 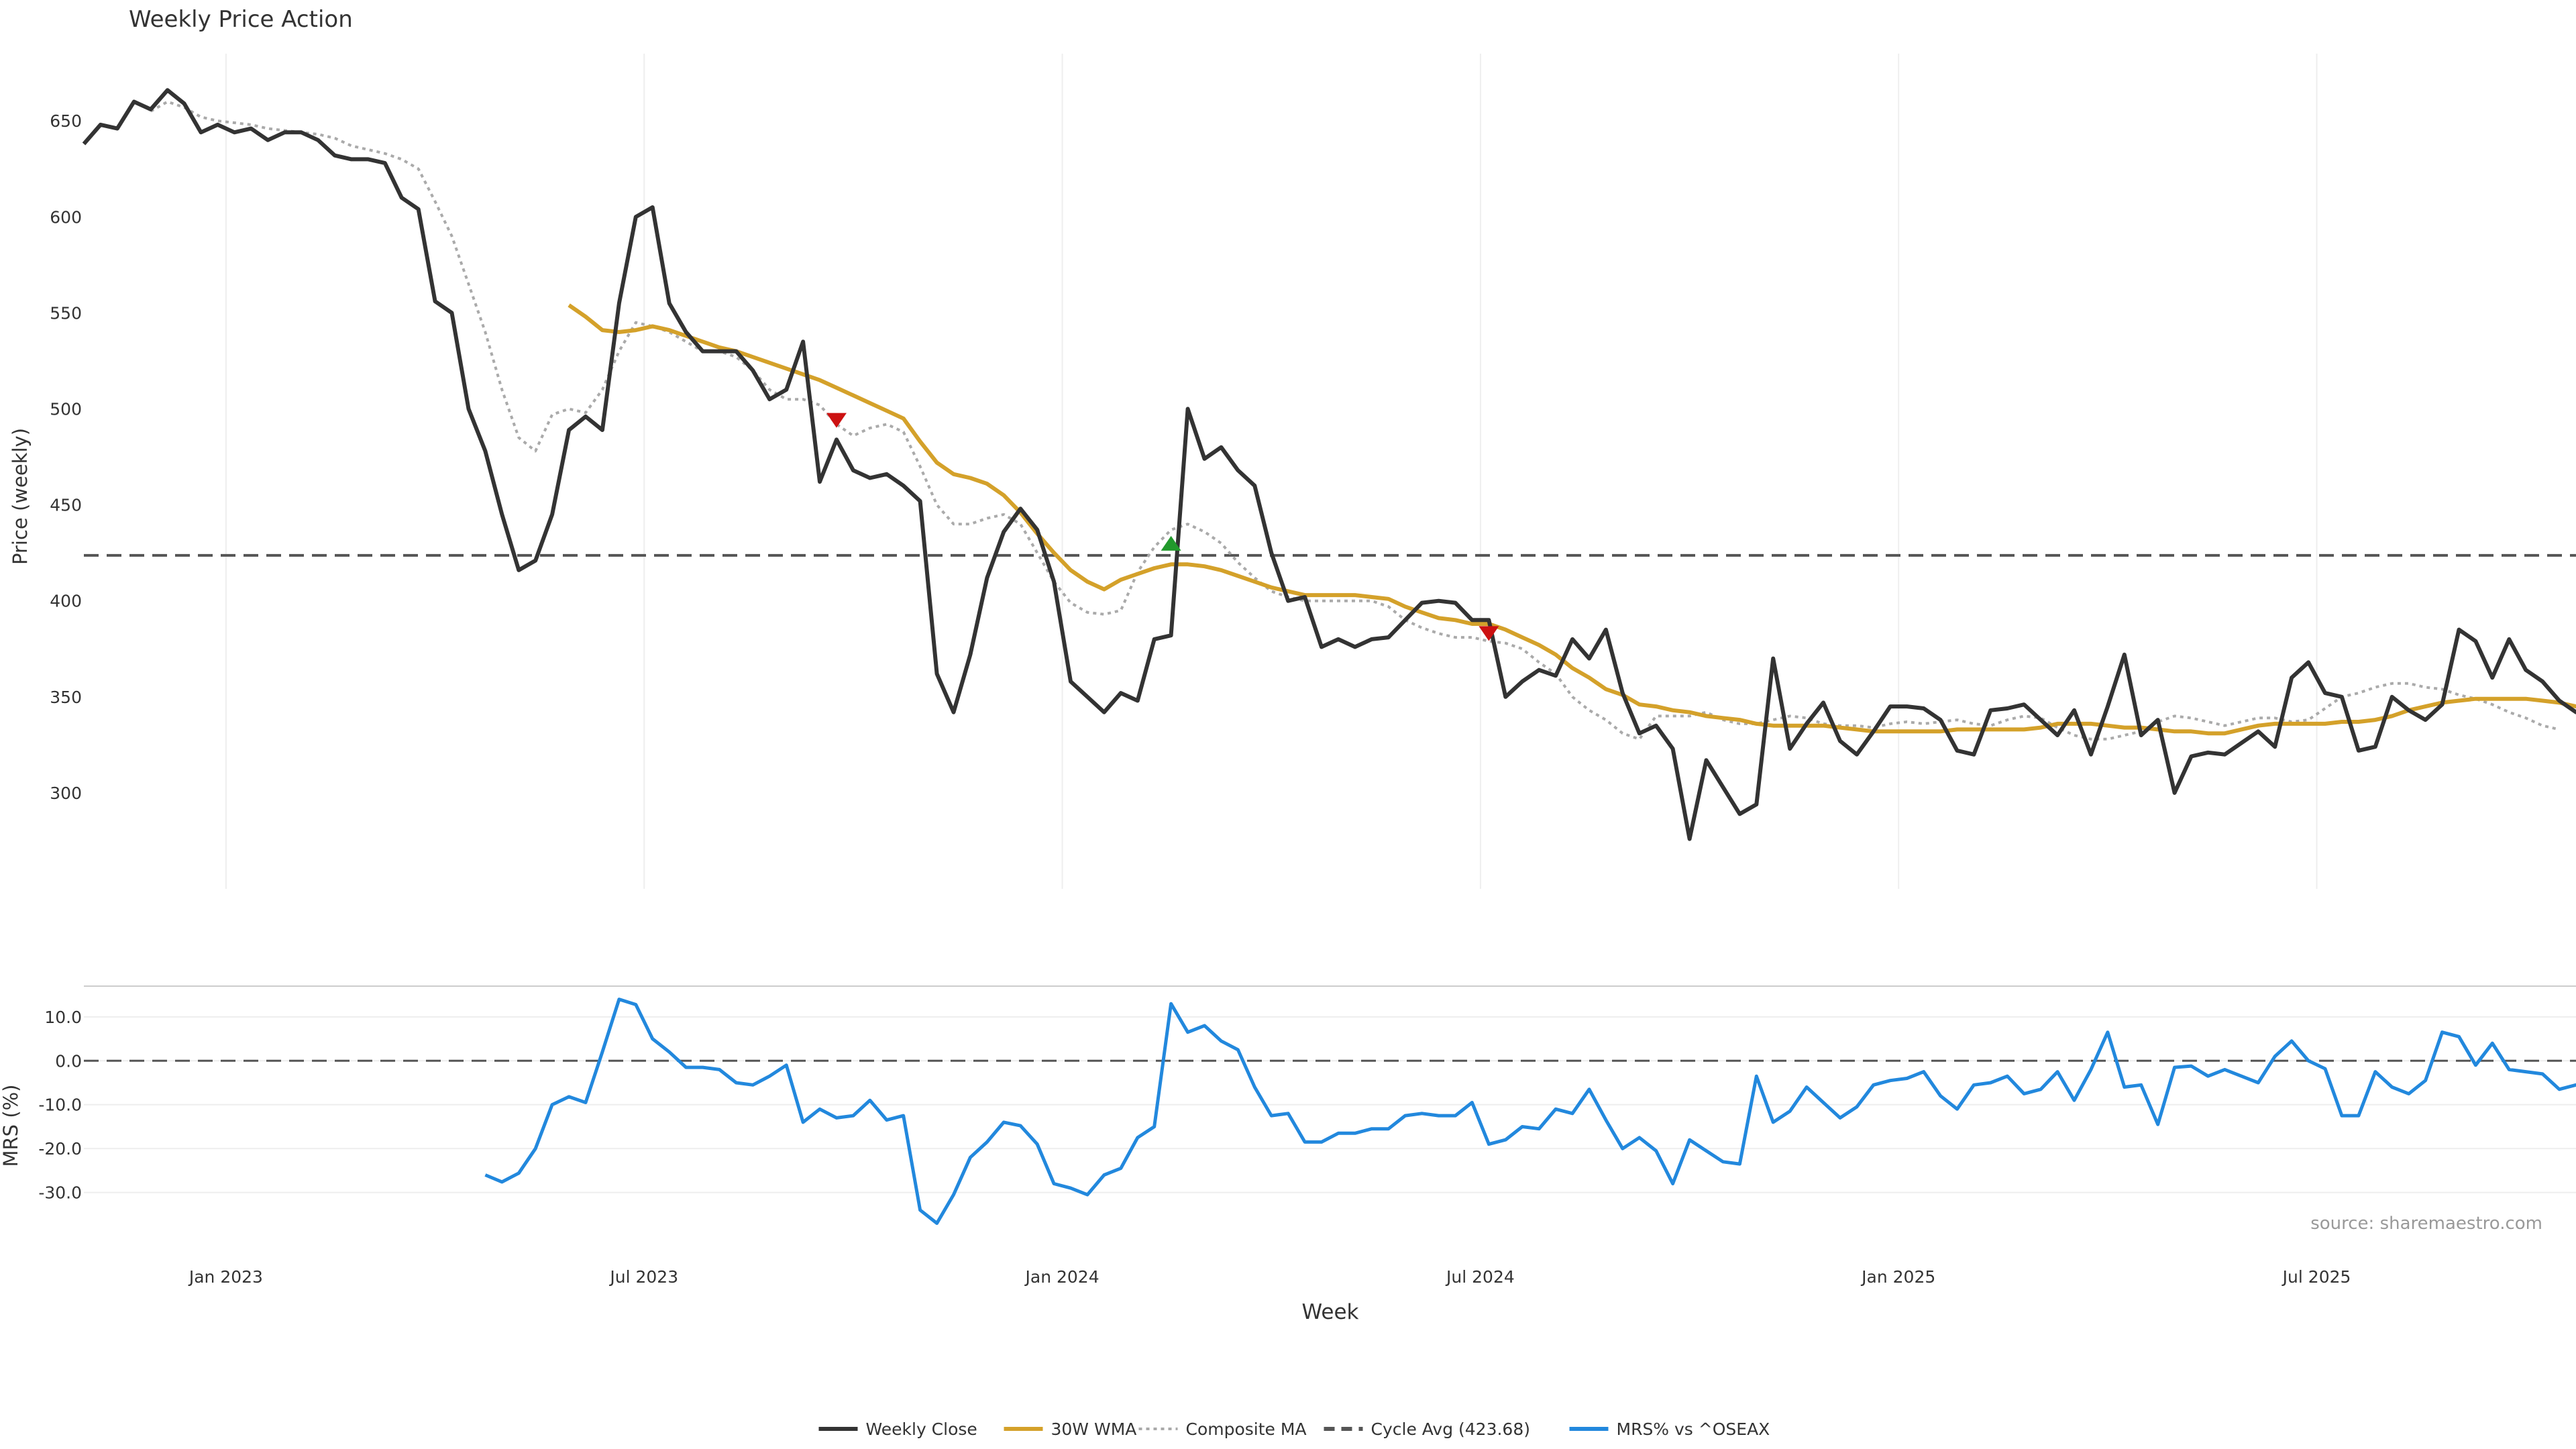 I want to click on legend-item-composite-ma: Composite MA, so click(x=1222, y=1429).